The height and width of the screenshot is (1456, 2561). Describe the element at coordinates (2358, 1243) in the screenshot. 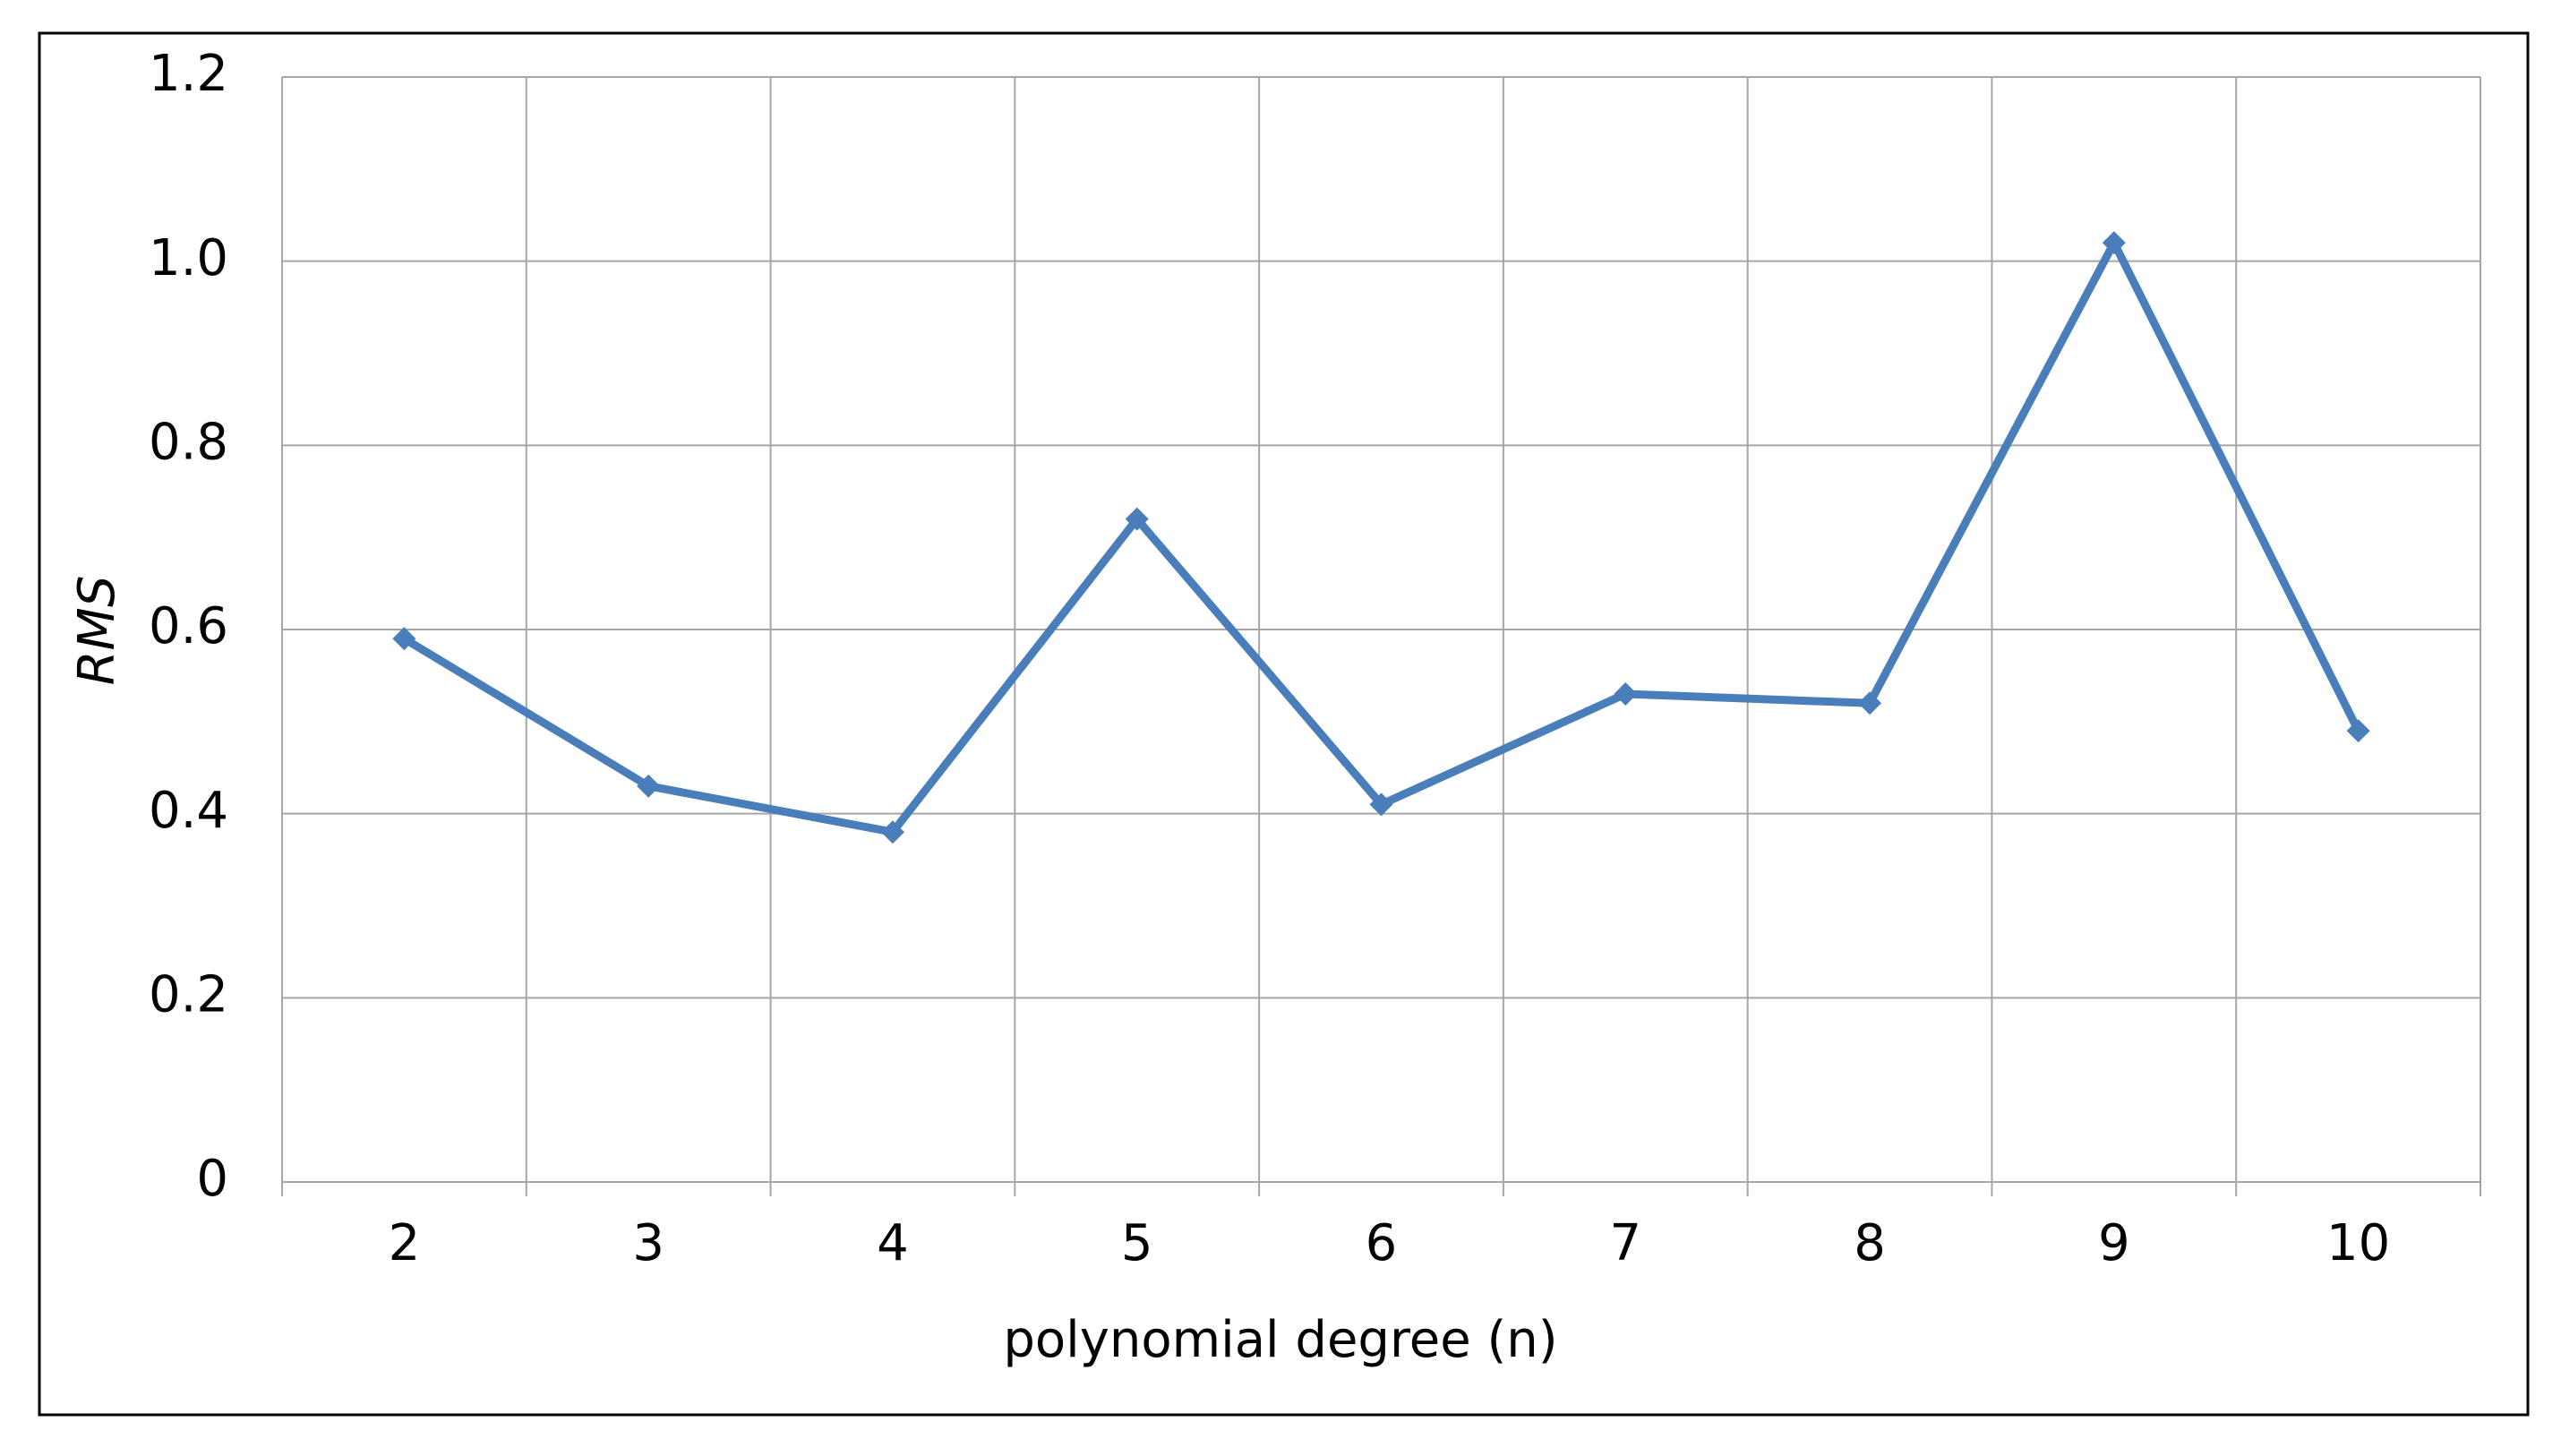

I see `x-tick-label: 10` at that location.